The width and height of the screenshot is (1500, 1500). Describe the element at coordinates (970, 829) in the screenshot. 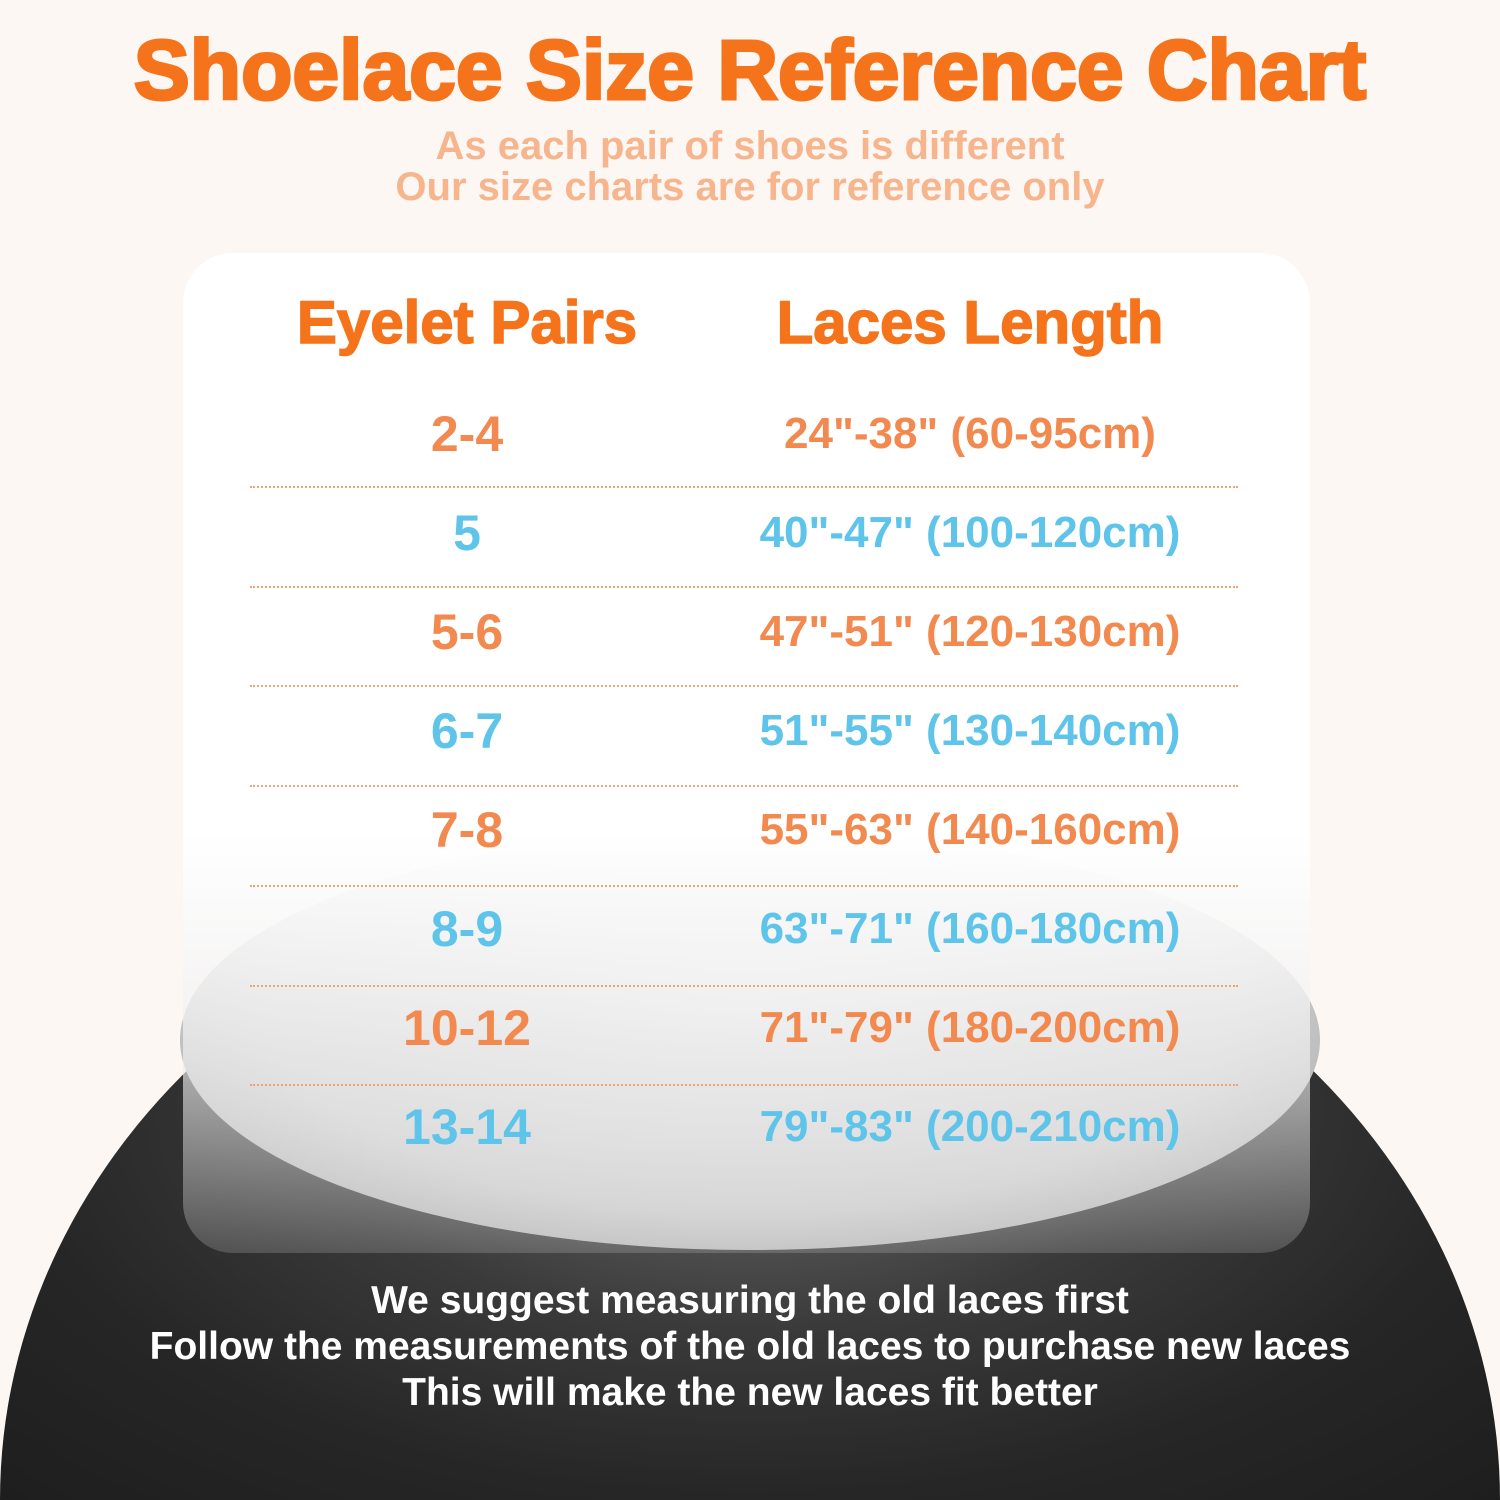

I see `laces-length-cell: 55"-63" (140-160cm)` at that location.